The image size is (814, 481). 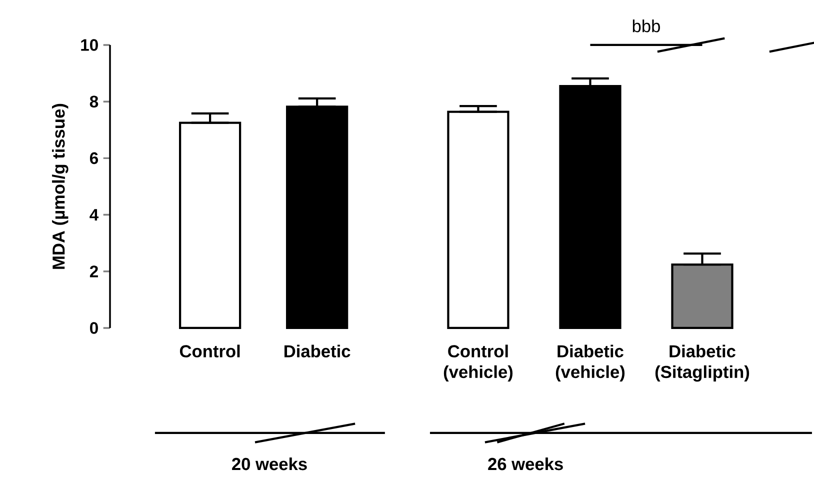 What do you see at coordinates (525, 463) in the screenshot?
I see `x-axis-title: 26 weeks` at bounding box center [525, 463].